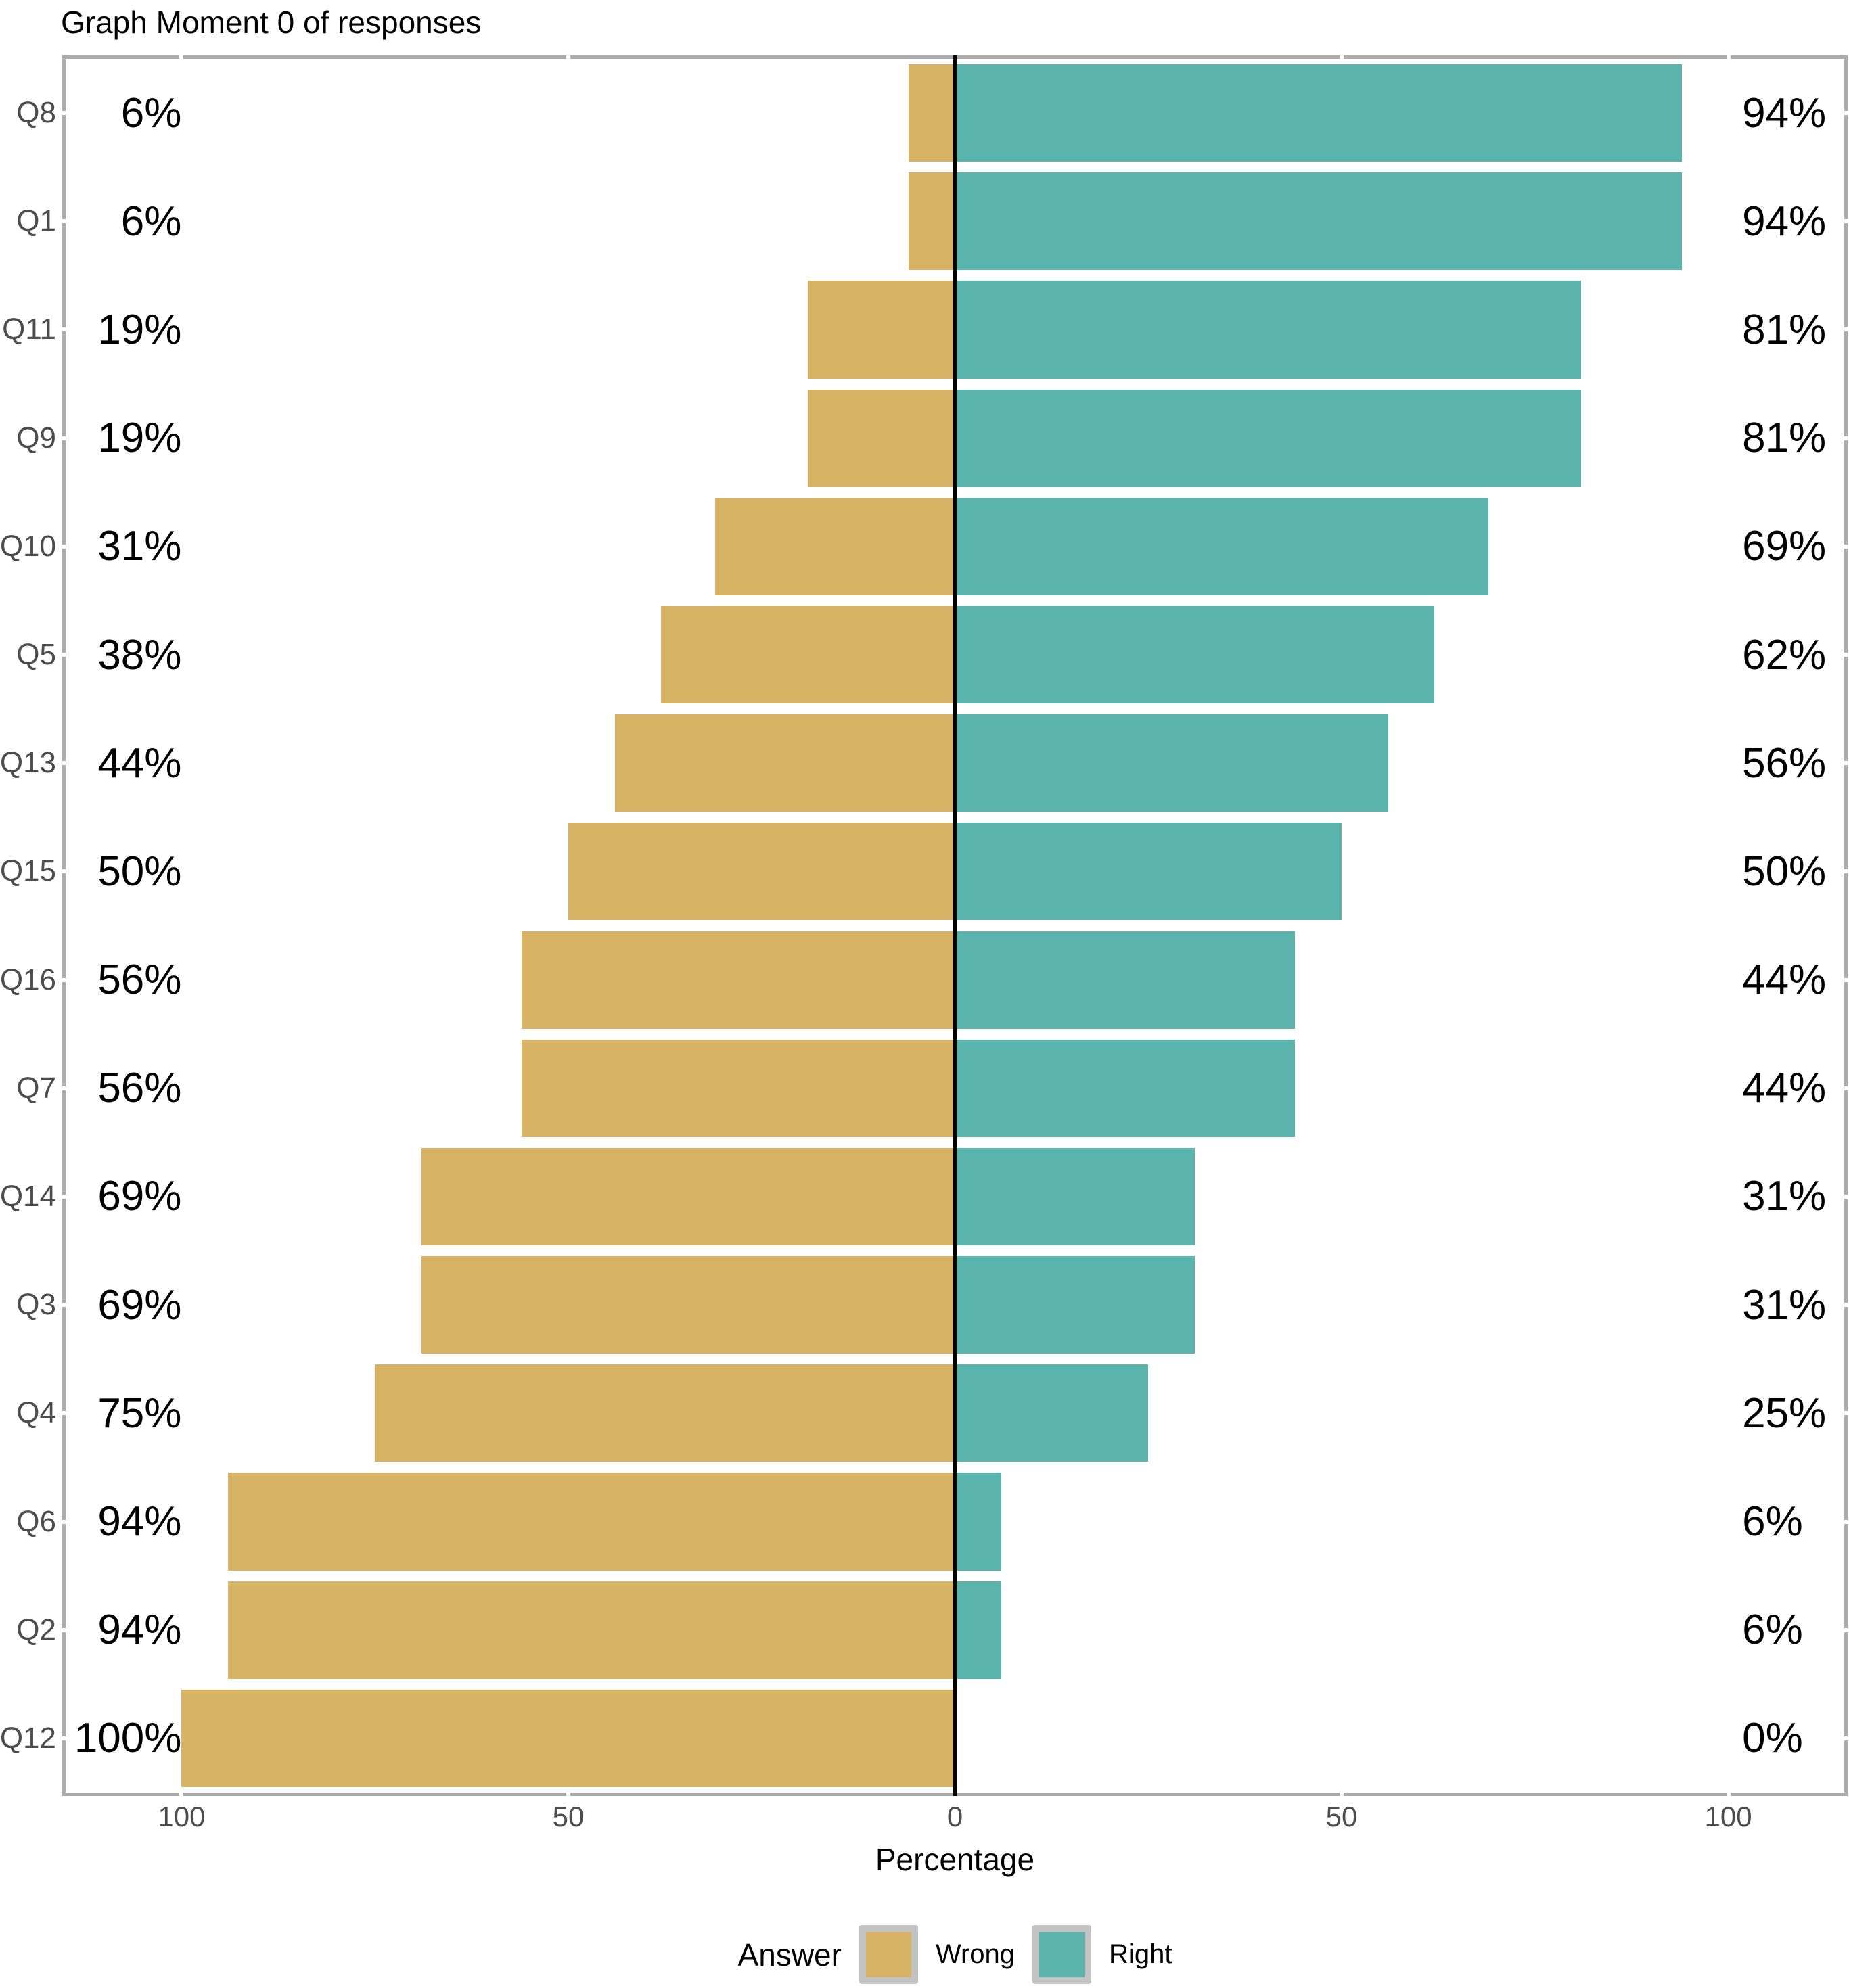 The width and height of the screenshot is (1849, 1988). What do you see at coordinates (139, 329) in the screenshot?
I see `wrong-value-label-q11: 19%` at bounding box center [139, 329].